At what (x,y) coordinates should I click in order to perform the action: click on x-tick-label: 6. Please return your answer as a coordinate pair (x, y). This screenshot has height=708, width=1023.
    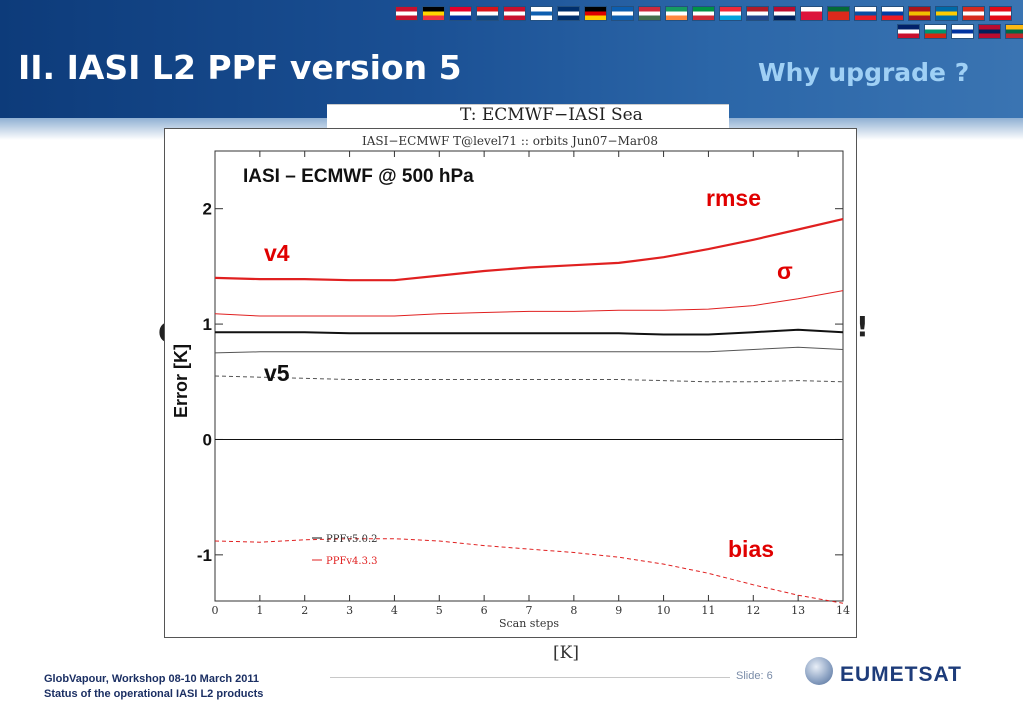
    Looking at the image, I should click on (484, 610).